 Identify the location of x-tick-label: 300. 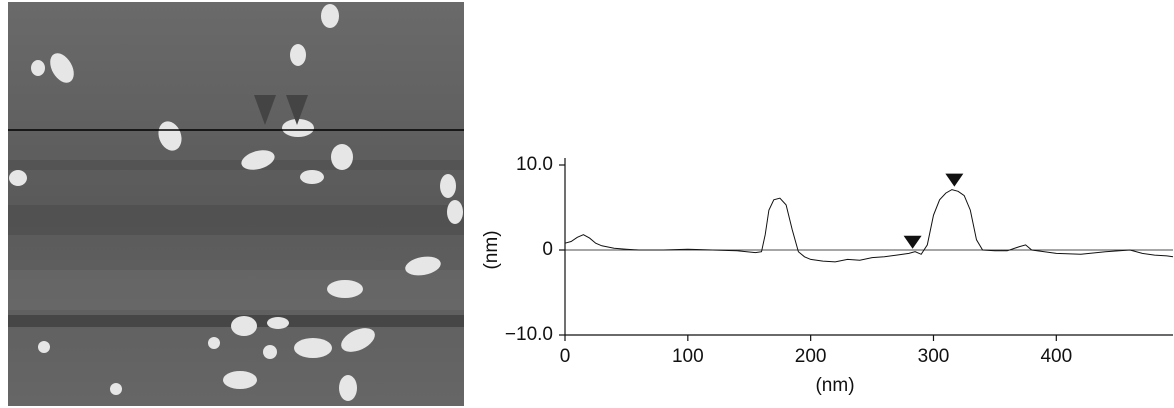
(934, 356).